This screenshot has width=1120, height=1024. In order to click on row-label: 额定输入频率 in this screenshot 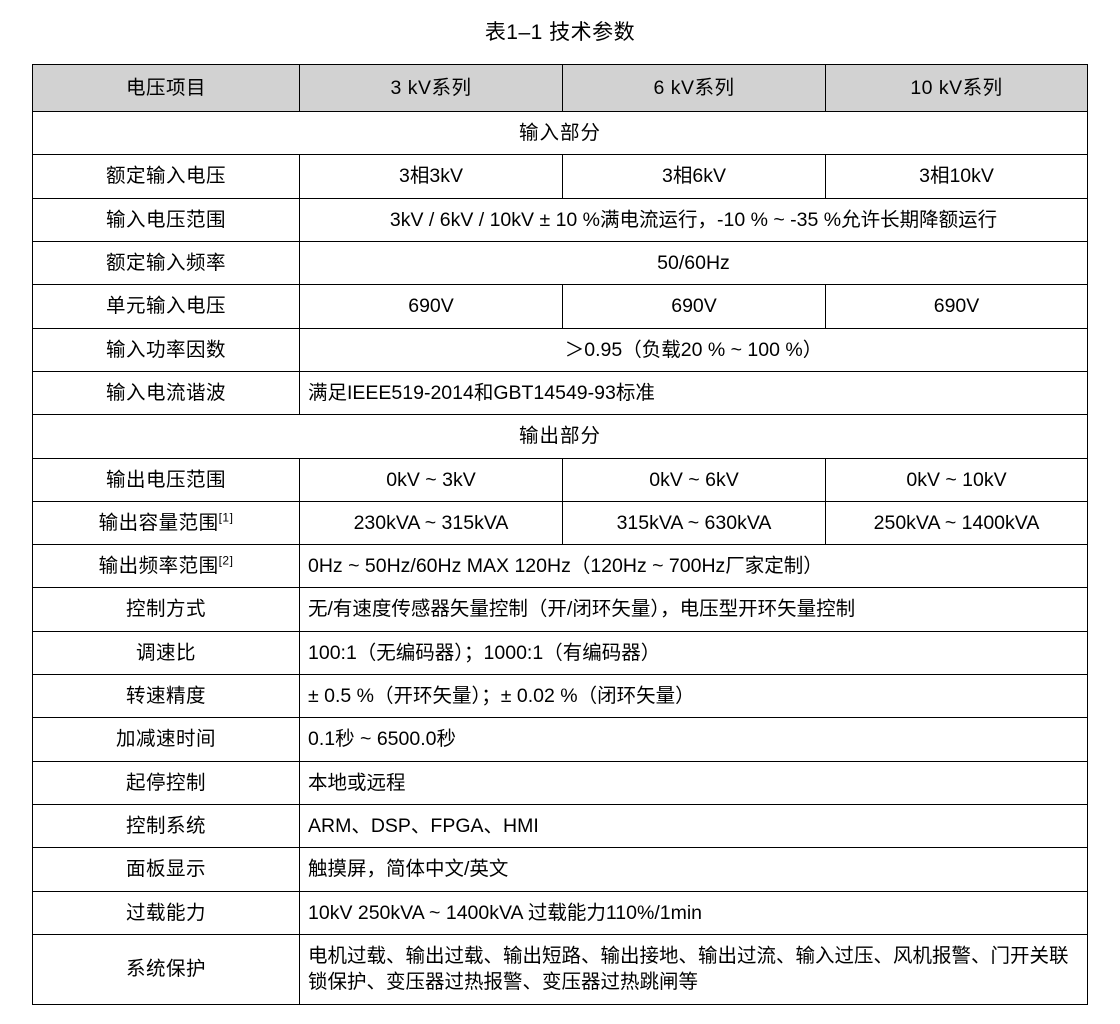, I will do `click(166, 263)`.